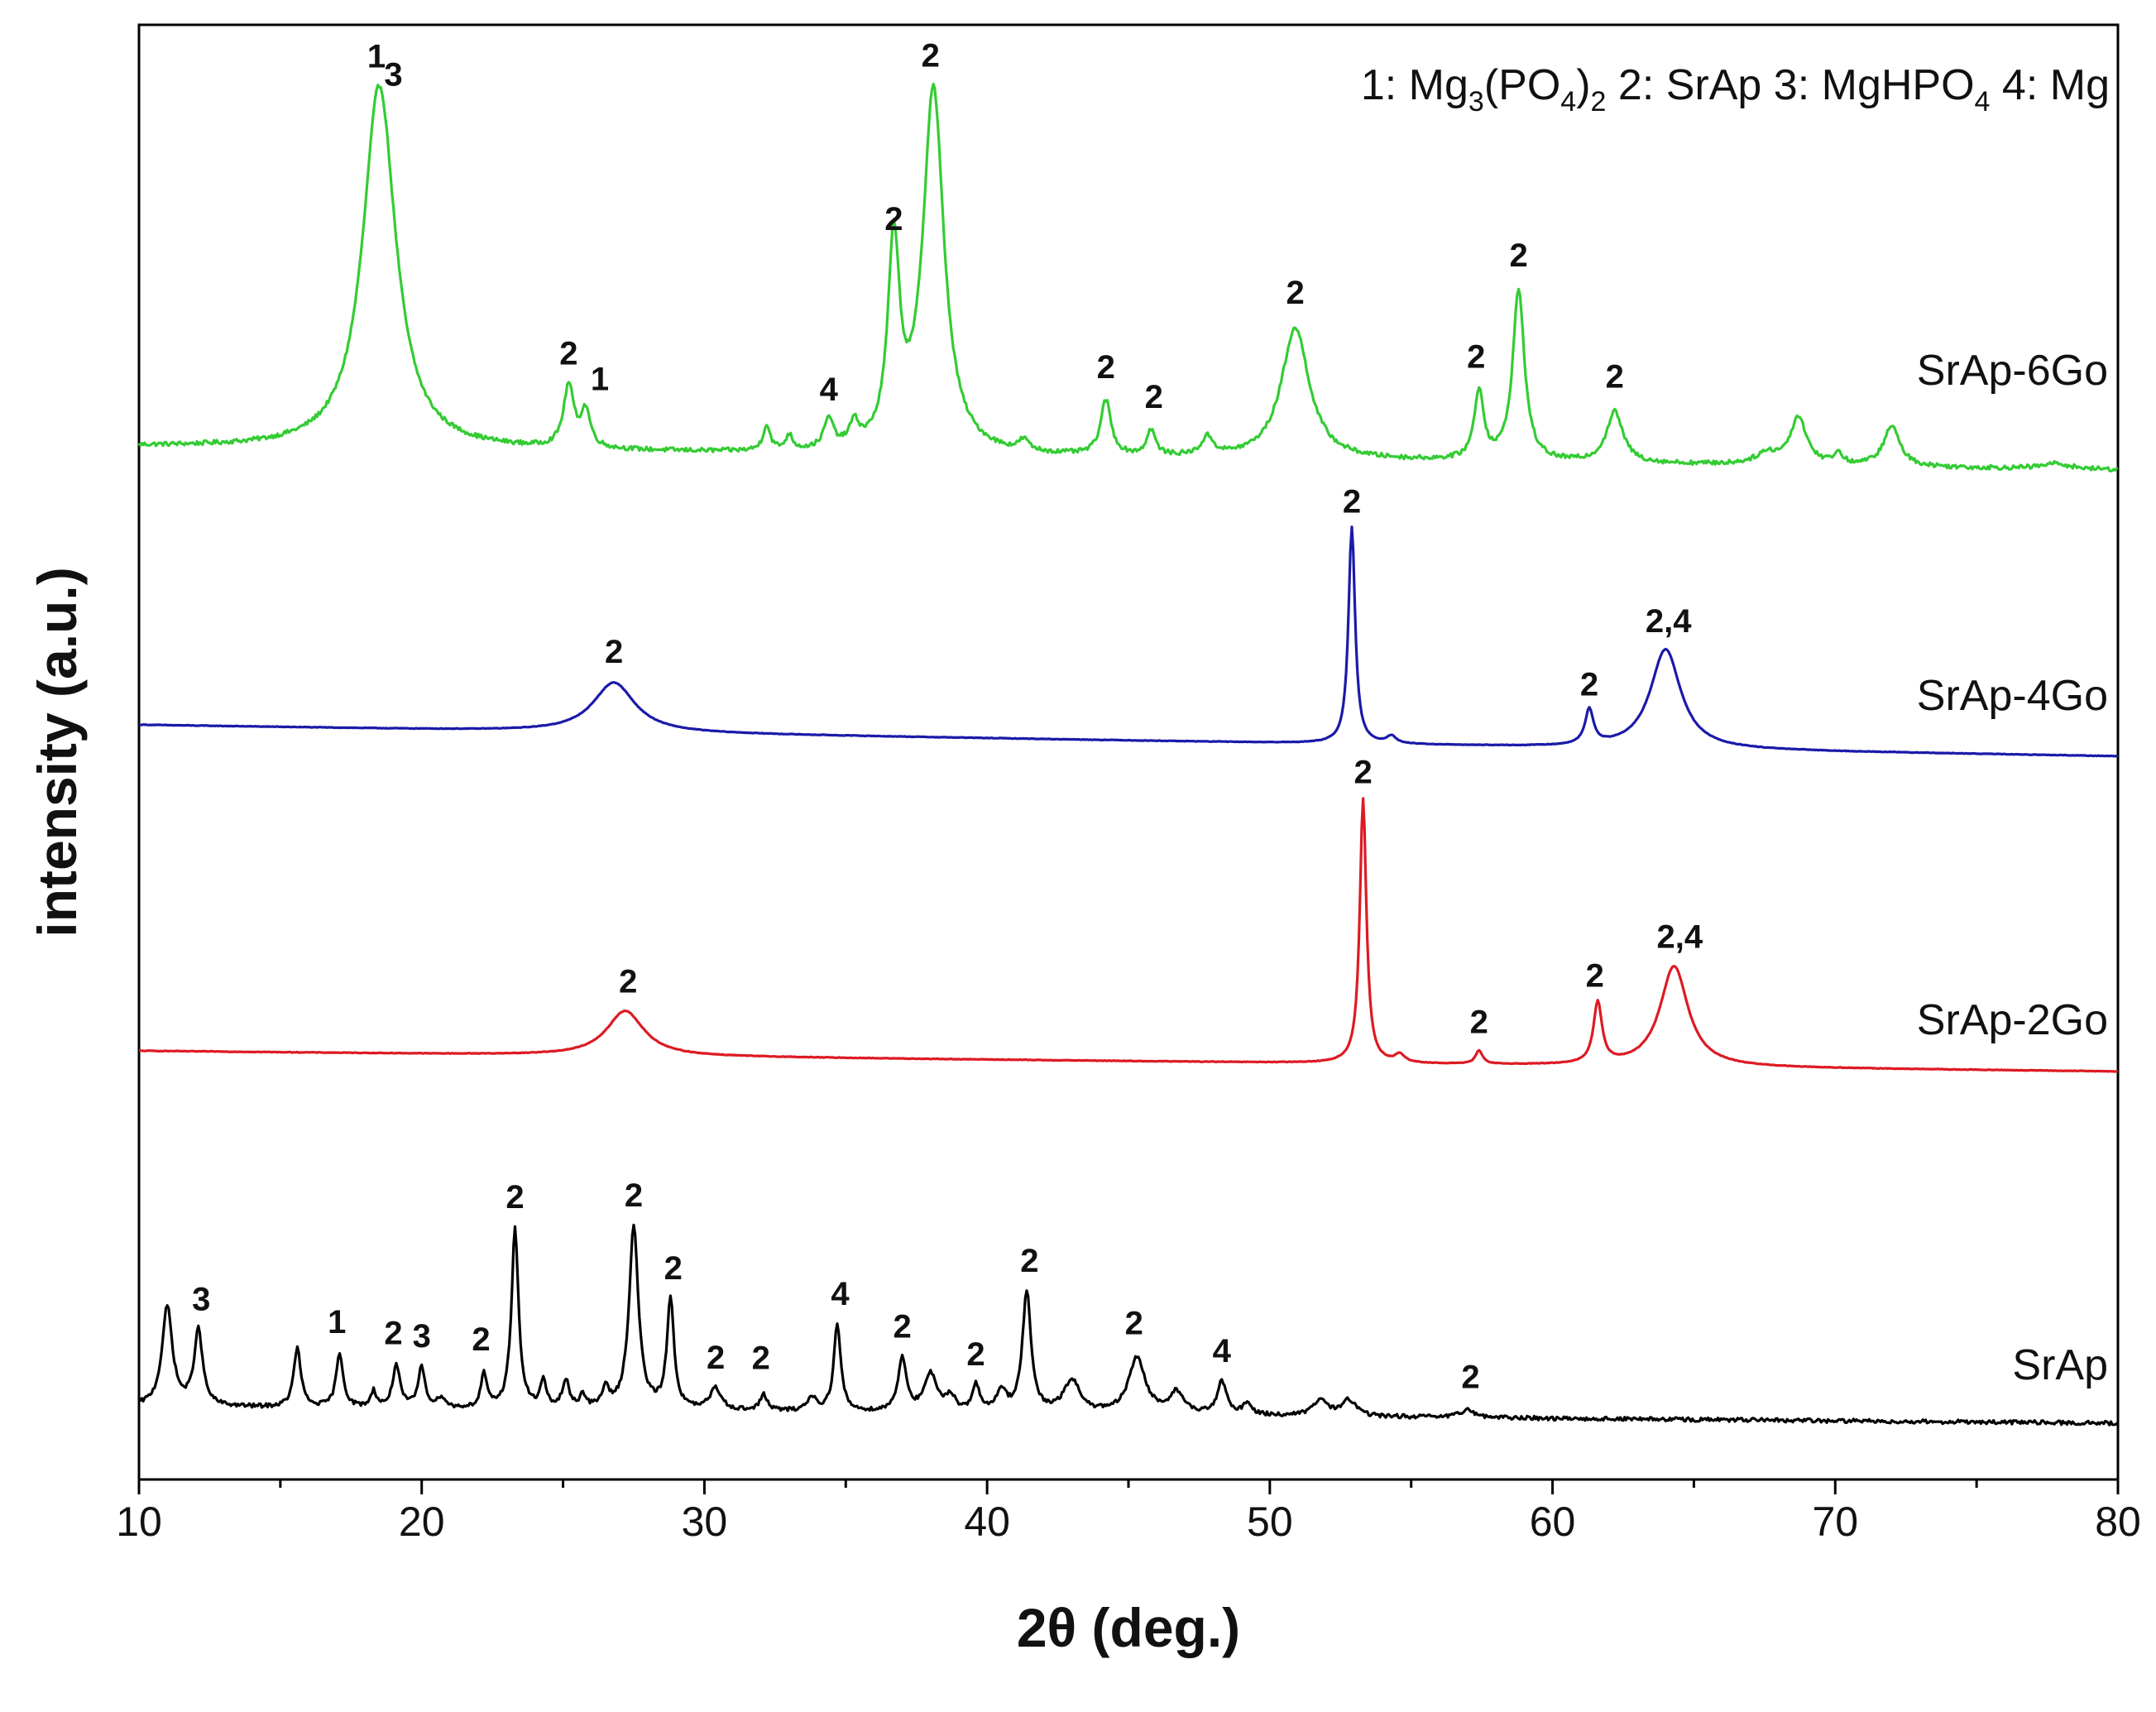  I want to click on series-names: SrAp-6Go SrAp-4Go SrAp-2Go SrAp, so click(2012, 868).